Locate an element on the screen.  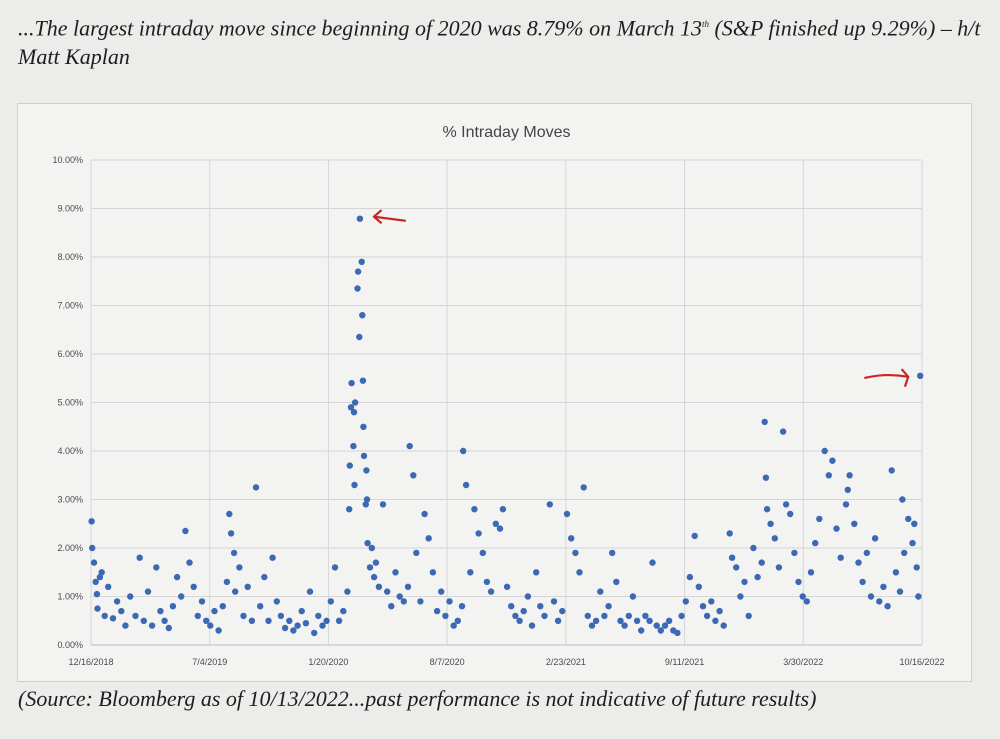
y-tick-label: 5.00% is located at coordinates (70, 403).